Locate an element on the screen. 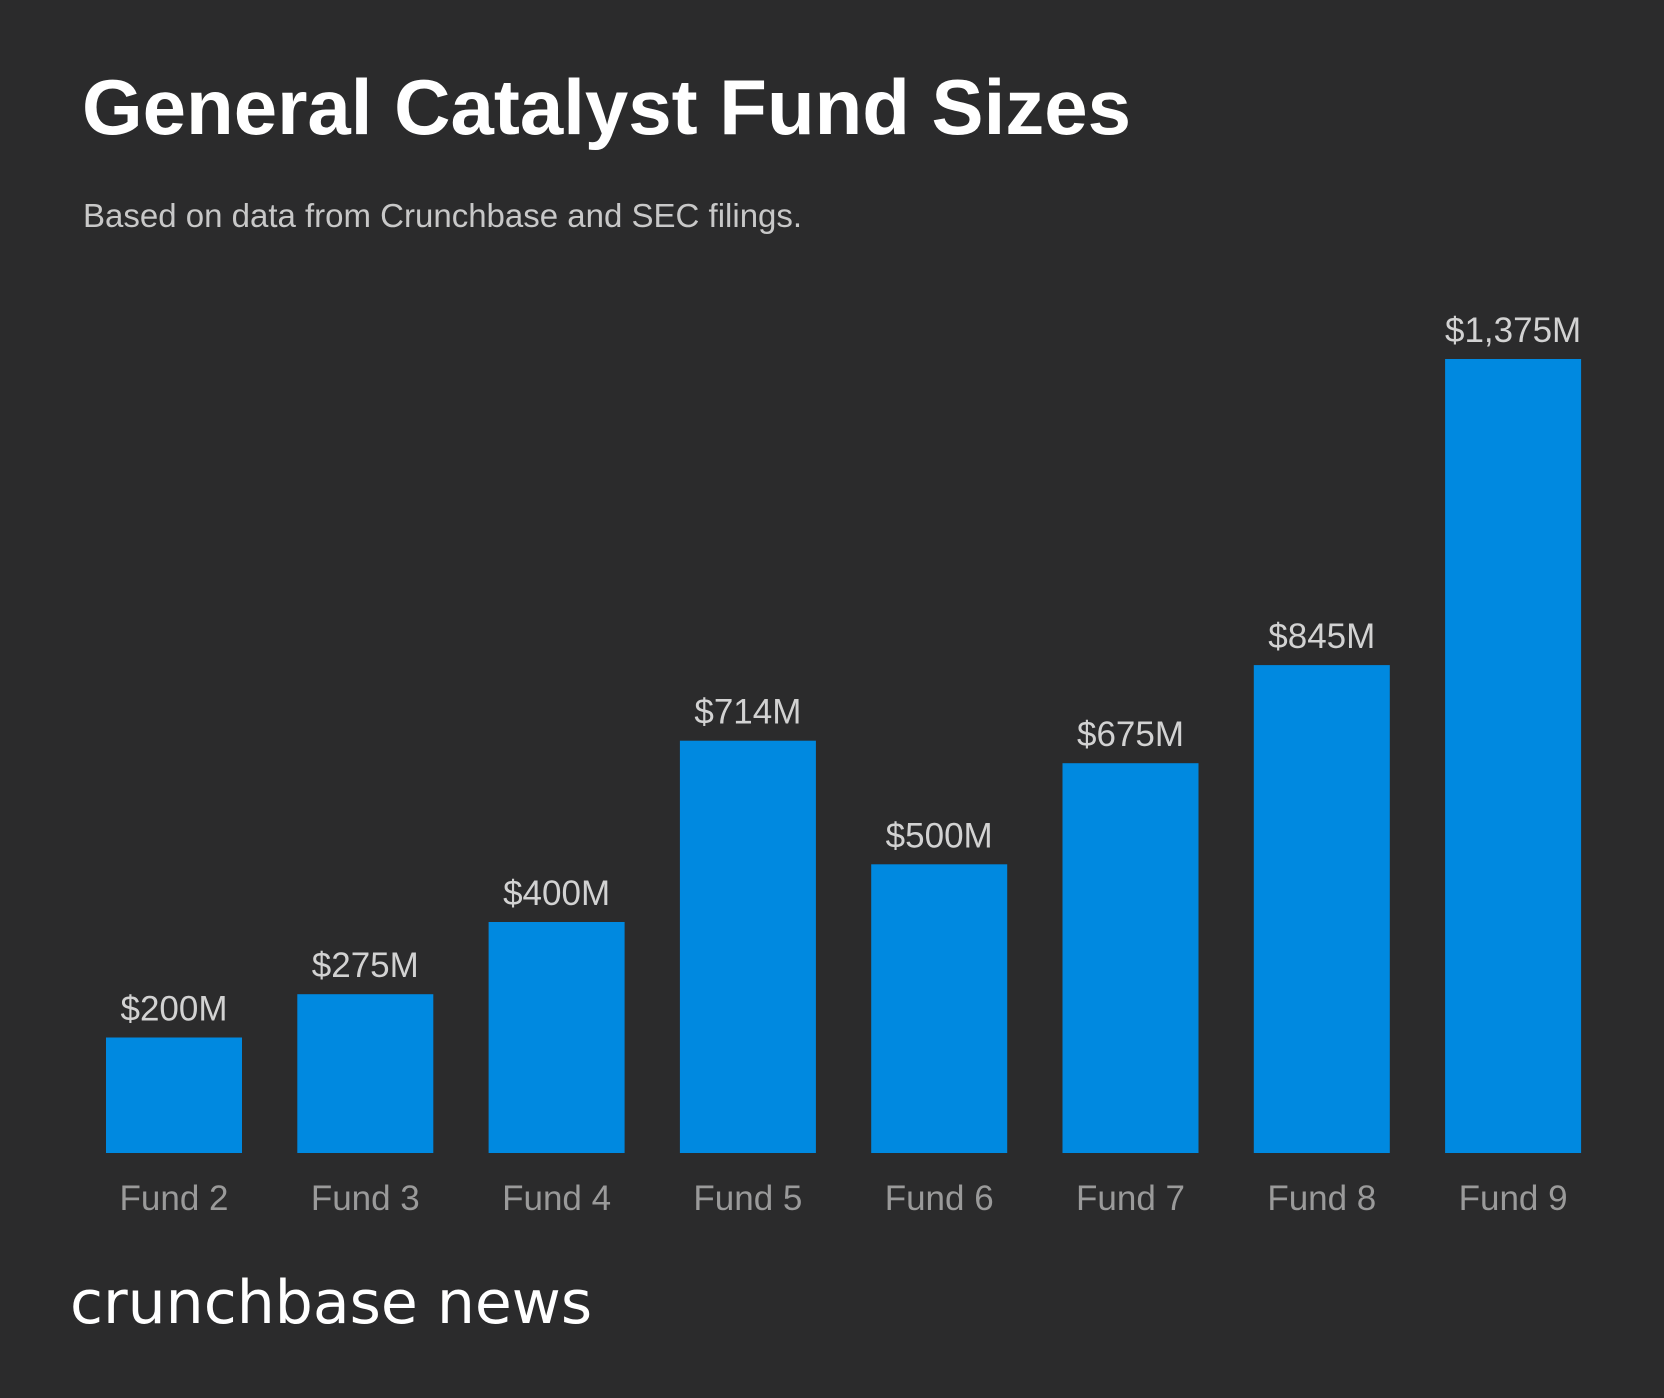  category-label: Fund 5 is located at coordinates (747, 1198).